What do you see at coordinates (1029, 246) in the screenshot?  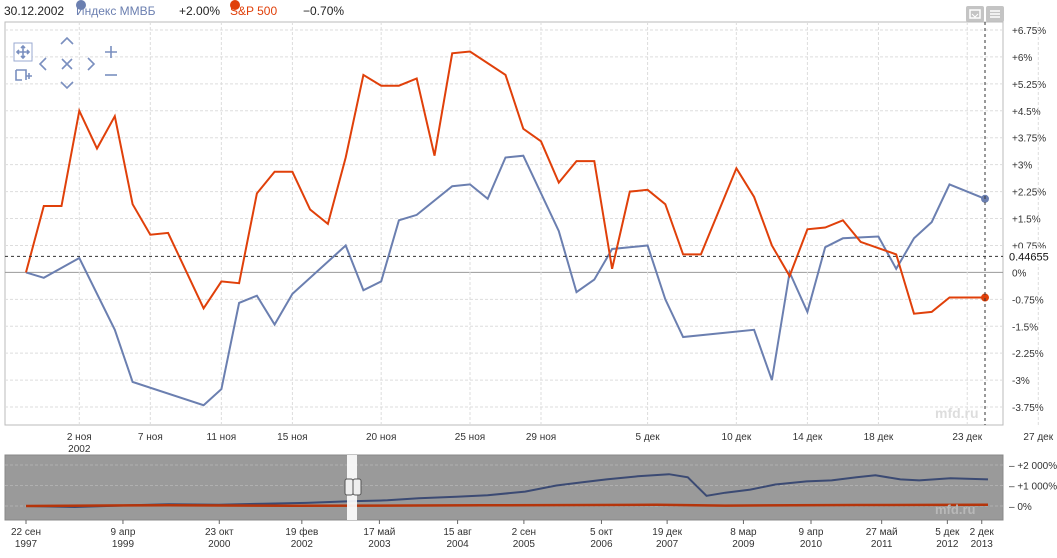 I see `y-tick-label: +0.75%` at bounding box center [1029, 246].